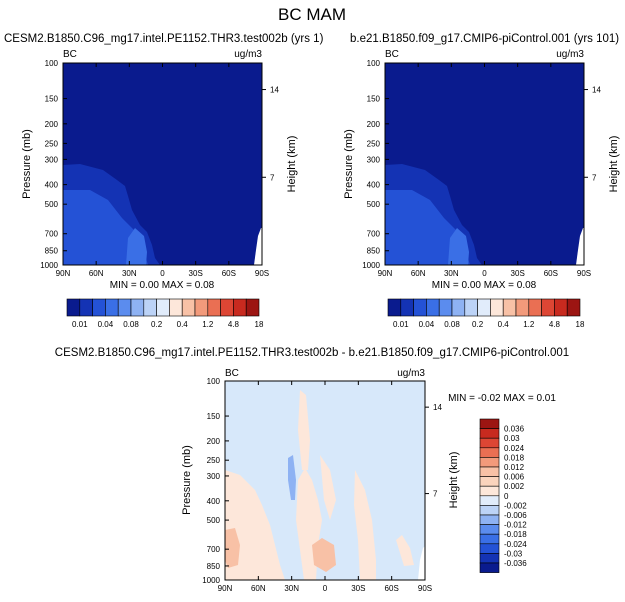  I want to click on x-tick-label: 30N, so click(291, 588).